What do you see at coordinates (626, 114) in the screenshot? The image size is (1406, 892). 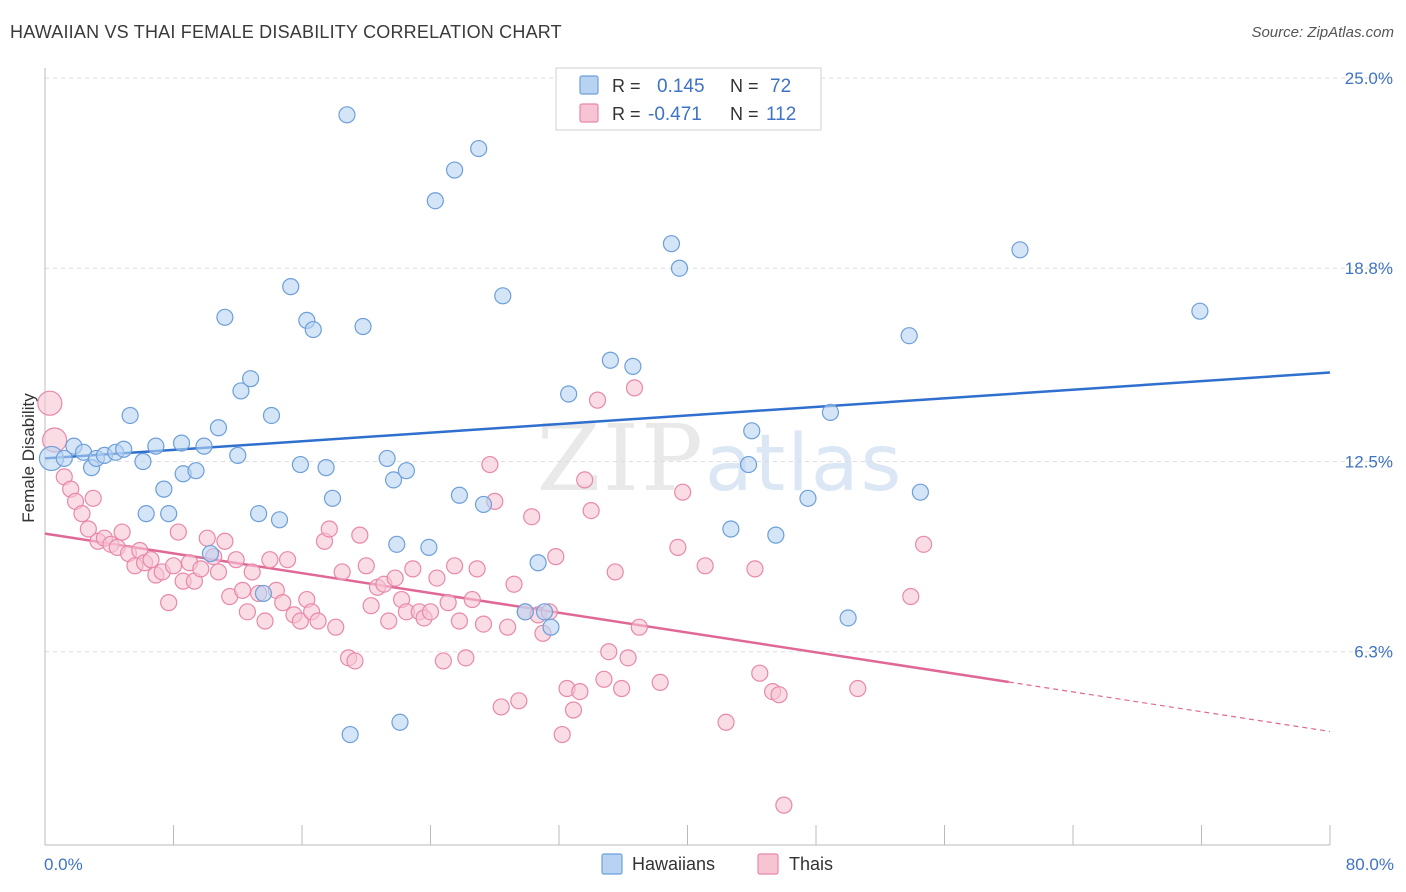 I see `legend-r-label-thais: R =` at bounding box center [626, 114].